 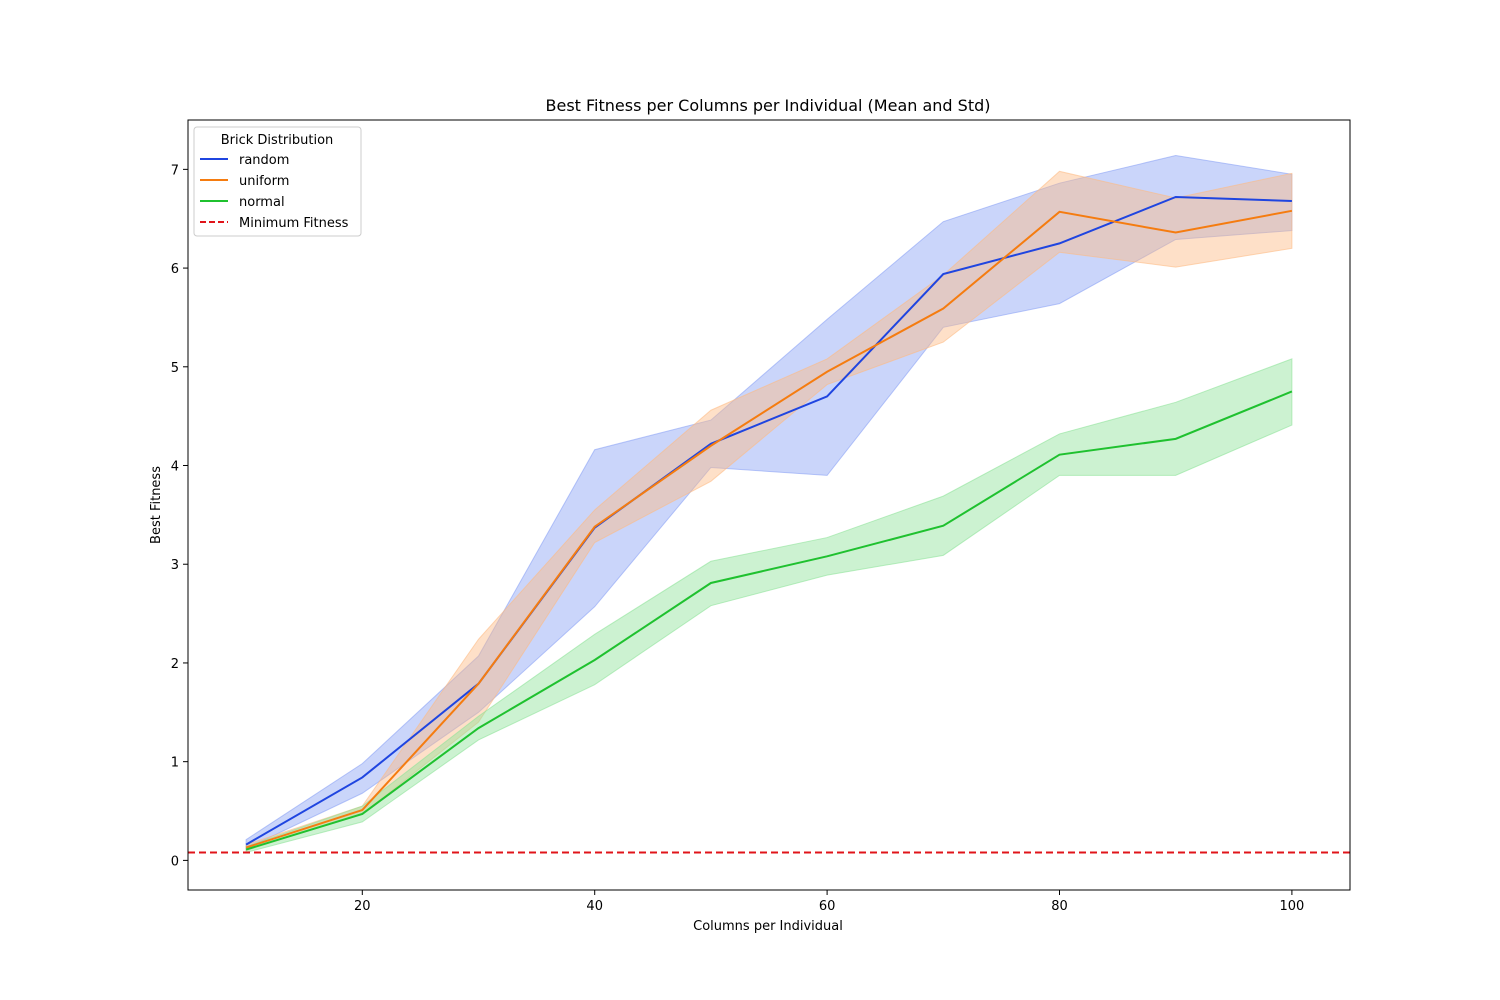 What do you see at coordinates (1059, 906) in the screenshot?
I see `x-tick-label-80: 80` at bounding box center [1059, 906].